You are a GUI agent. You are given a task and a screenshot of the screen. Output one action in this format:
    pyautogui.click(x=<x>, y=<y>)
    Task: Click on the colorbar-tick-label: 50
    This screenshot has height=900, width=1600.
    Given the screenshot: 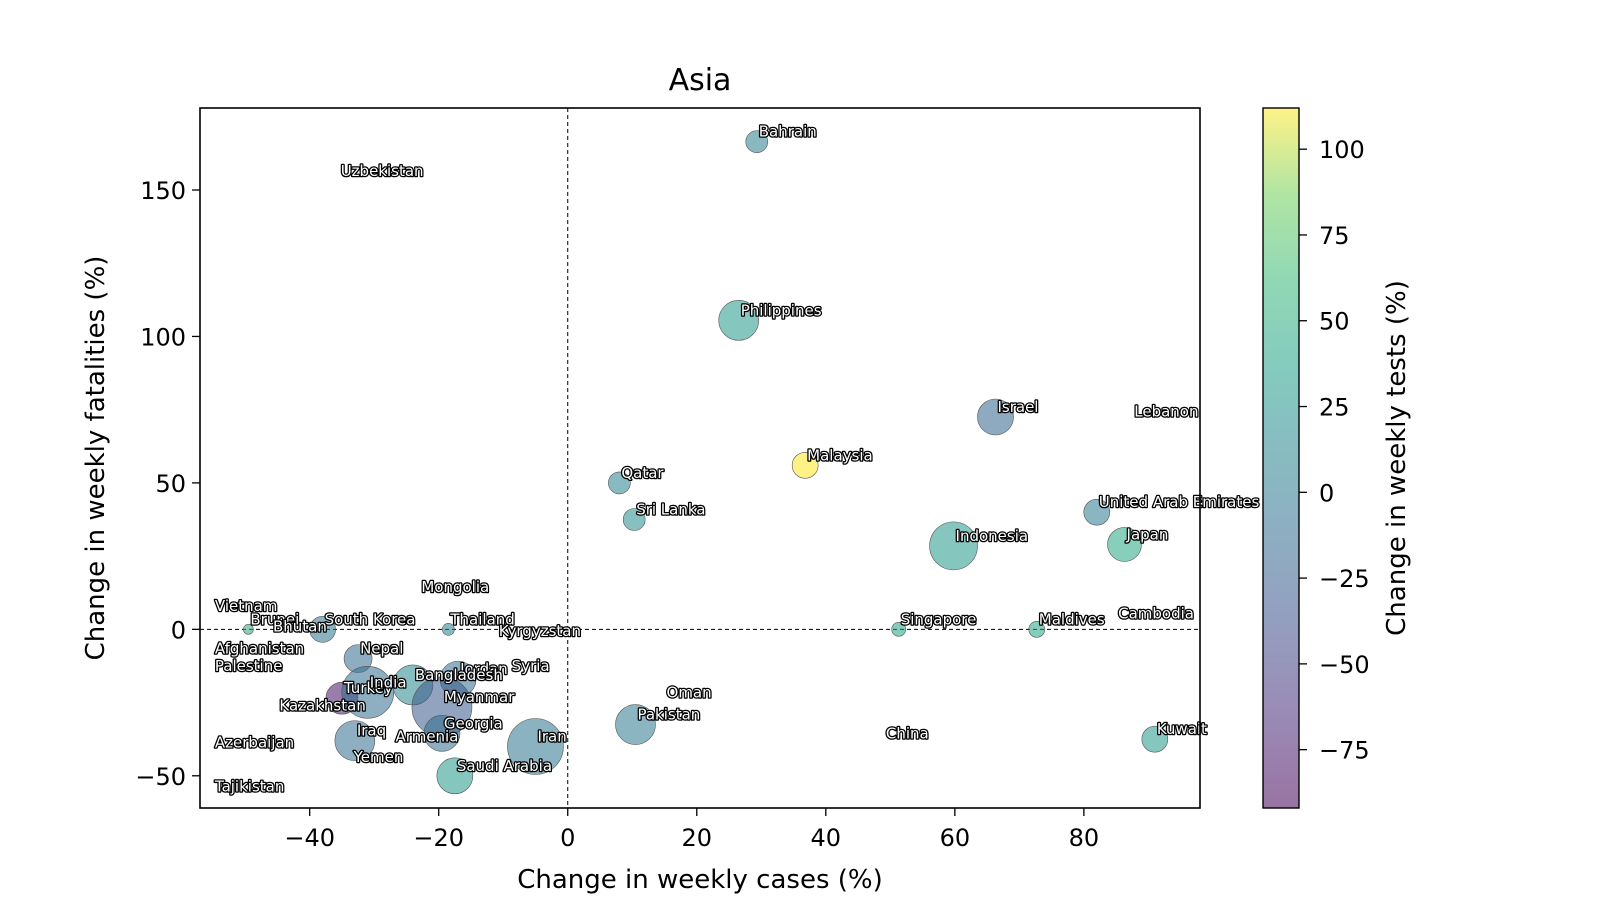 What is the action you would take?
    pyautogui.click(x=1334, y=322)
    